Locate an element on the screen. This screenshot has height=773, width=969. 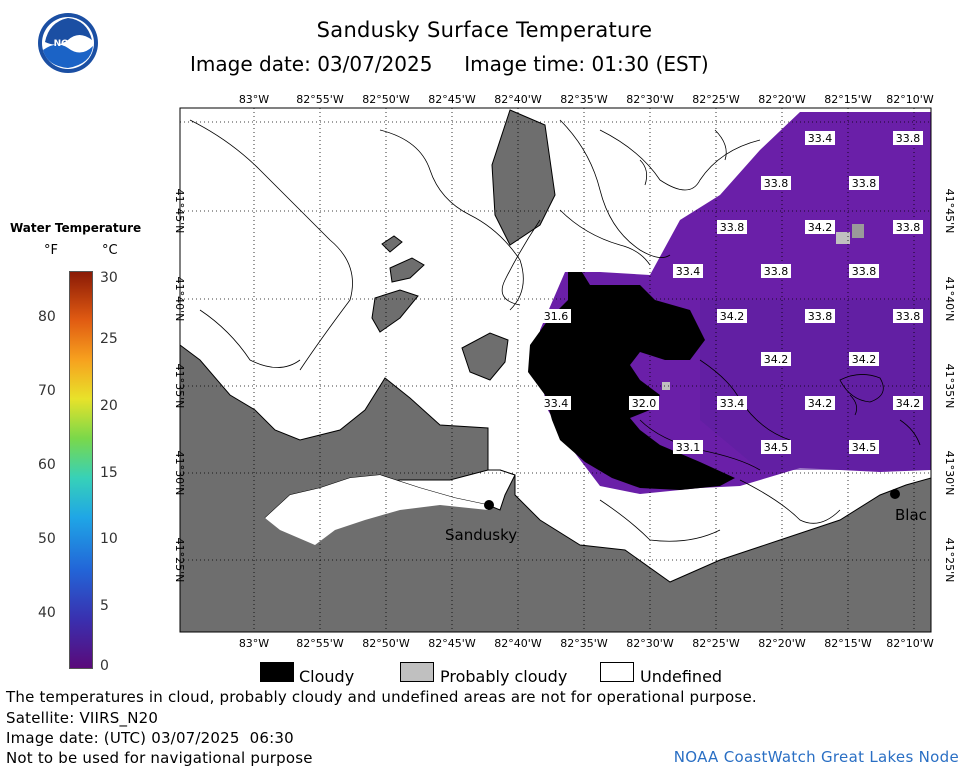
colorbar is located at coordinates (81, 470).